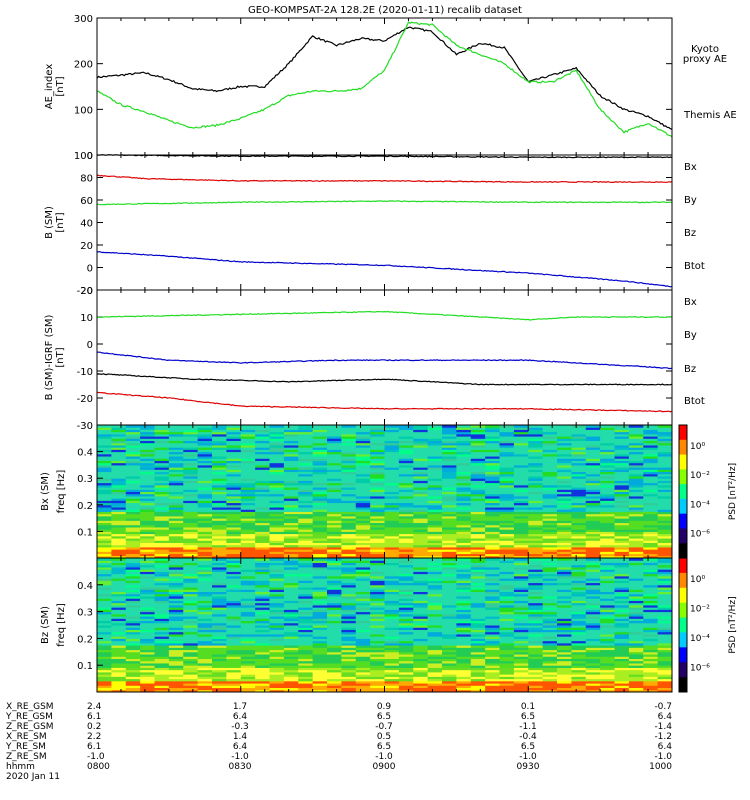 Image resolution: width=750 pixels, height=800 pixels. I want to click on y-tick-label: 100, so click(83, 110).